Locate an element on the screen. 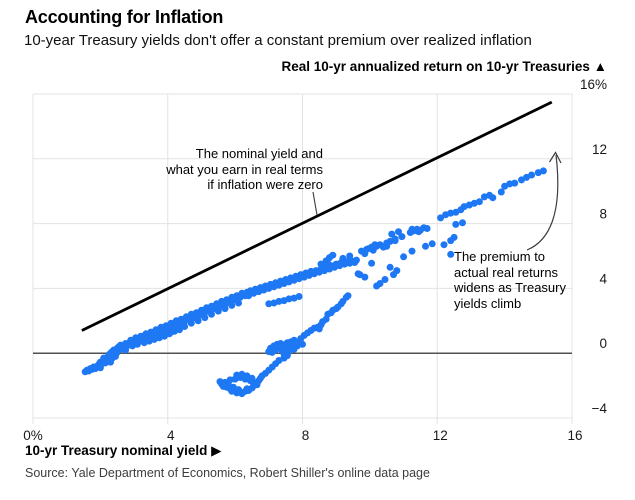  annotation-arrow is located at coordinates (542, 202).